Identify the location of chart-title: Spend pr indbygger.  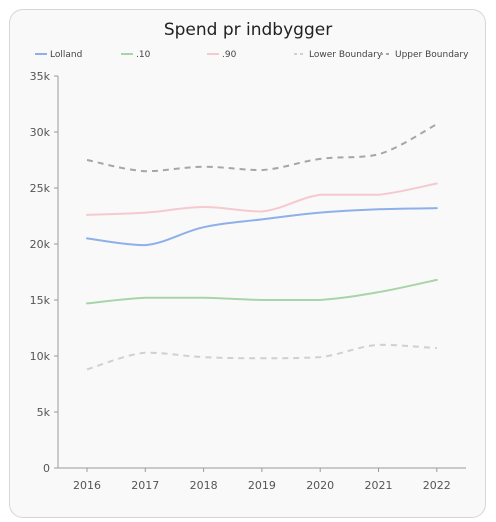
(248, 30).